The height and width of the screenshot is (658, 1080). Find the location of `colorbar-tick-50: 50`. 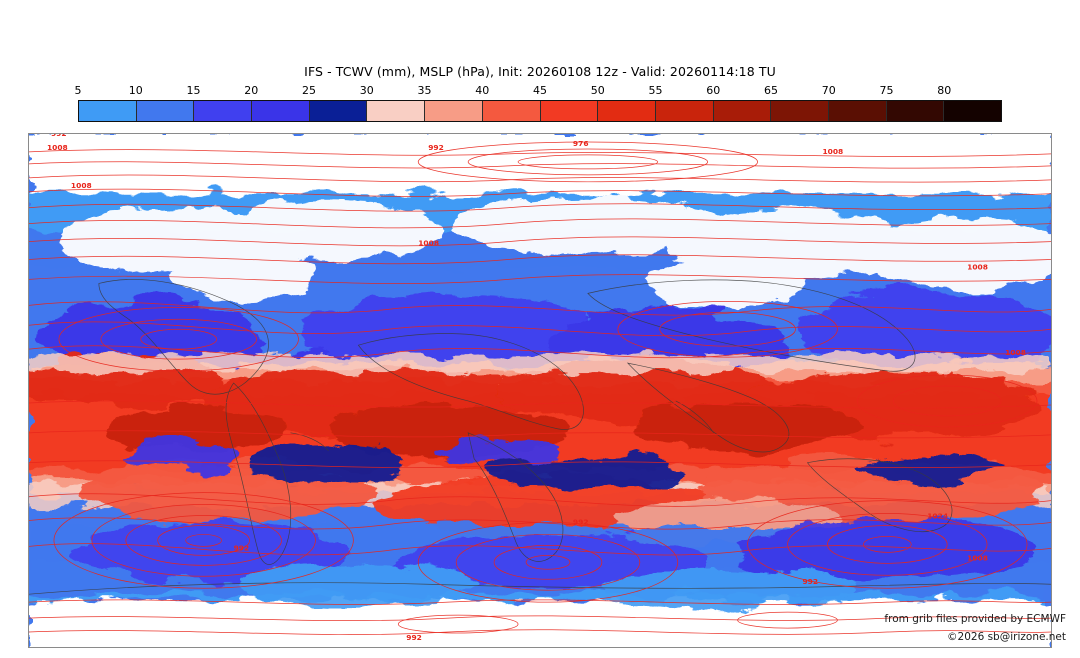

colorbar-tick-50: 50 is located at coordinates (597, 90).